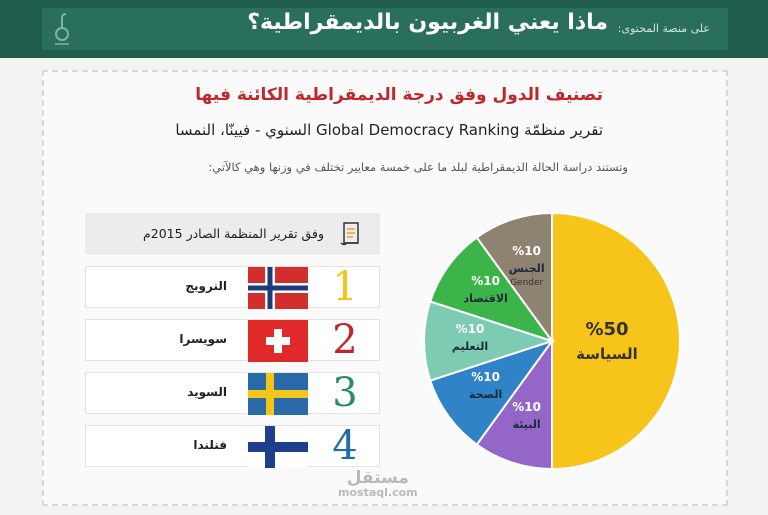 This screenshot has width=768, height=515. I want to click on norway-flag-icon, so click(278, 288).